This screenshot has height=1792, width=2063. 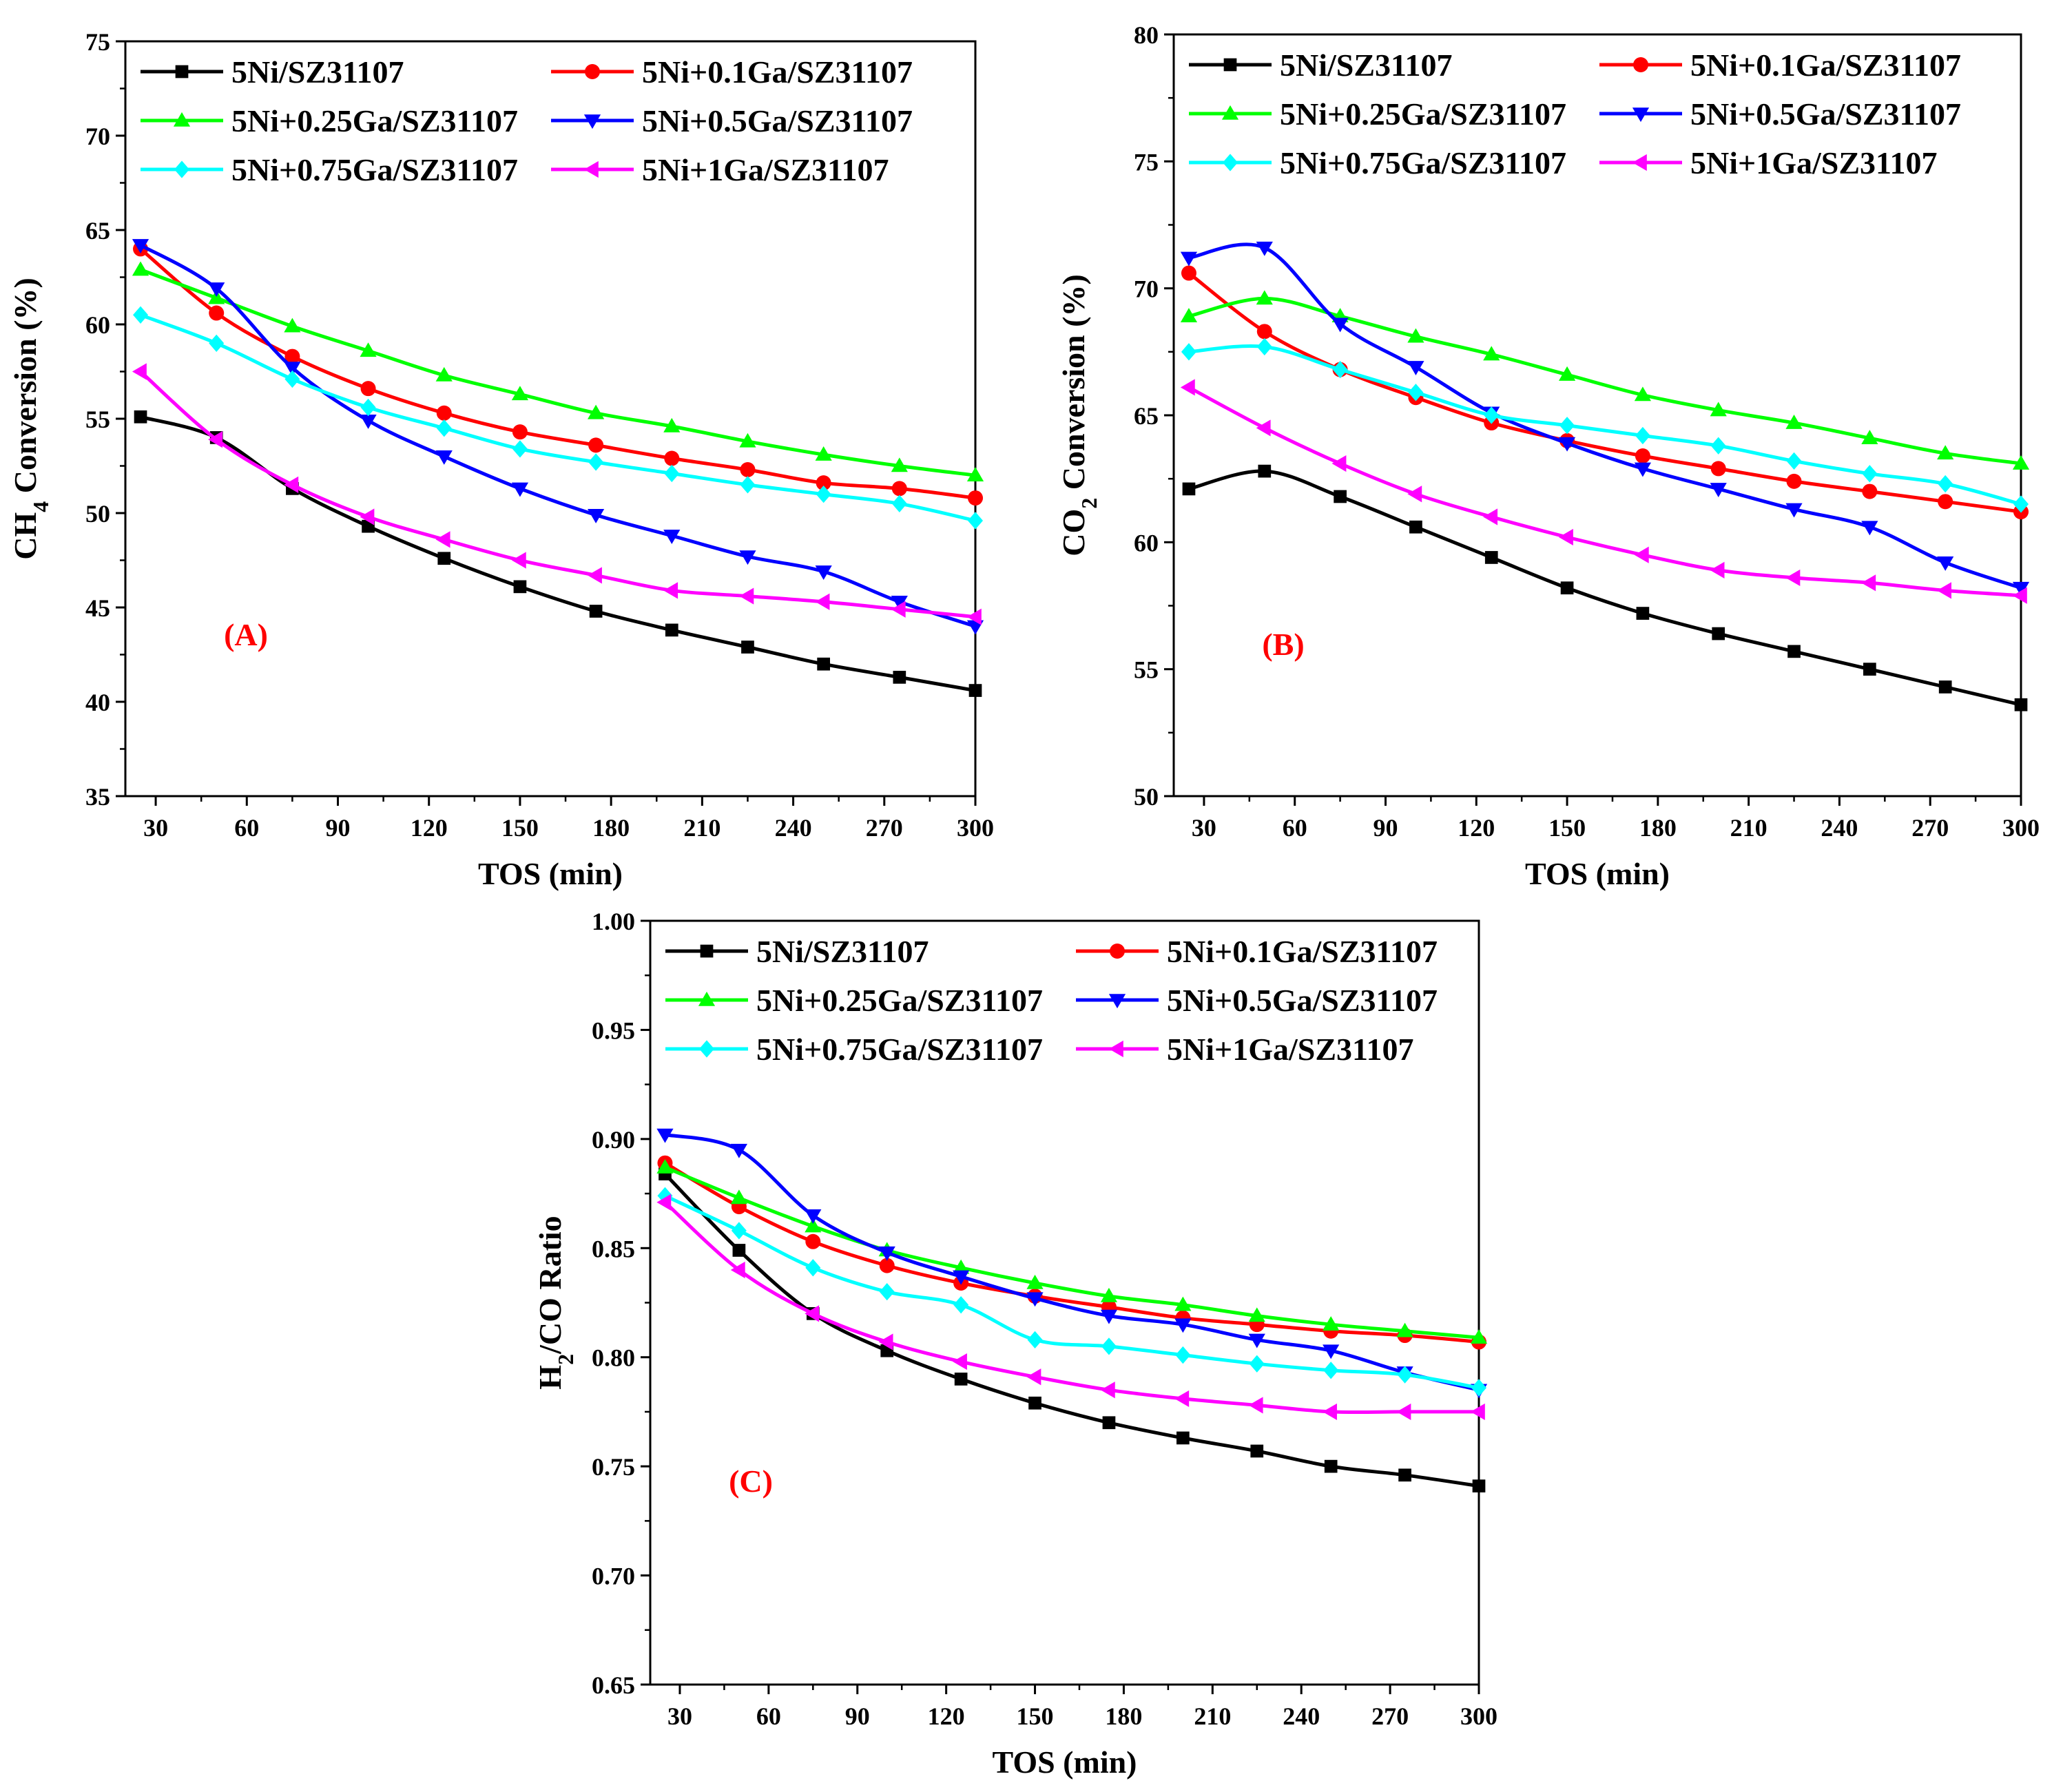 I want to click on legend-item: 5Ni+0.5Ga/SZ31107, so click(x=1780, y=114).